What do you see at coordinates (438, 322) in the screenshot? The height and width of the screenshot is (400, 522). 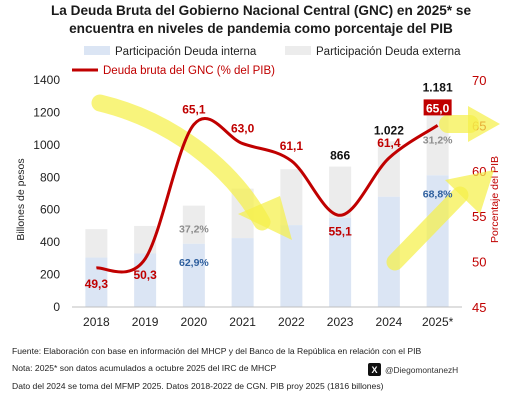 I see `x-tick-label: 2025*` at bounding box center [438, 322].